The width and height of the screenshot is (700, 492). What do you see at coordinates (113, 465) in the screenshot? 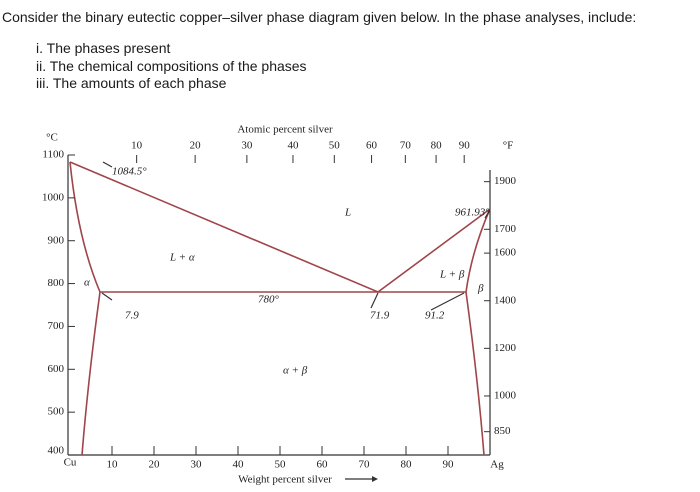
I see `bottom-tick-label: 10` at bounding box center [113, 465].